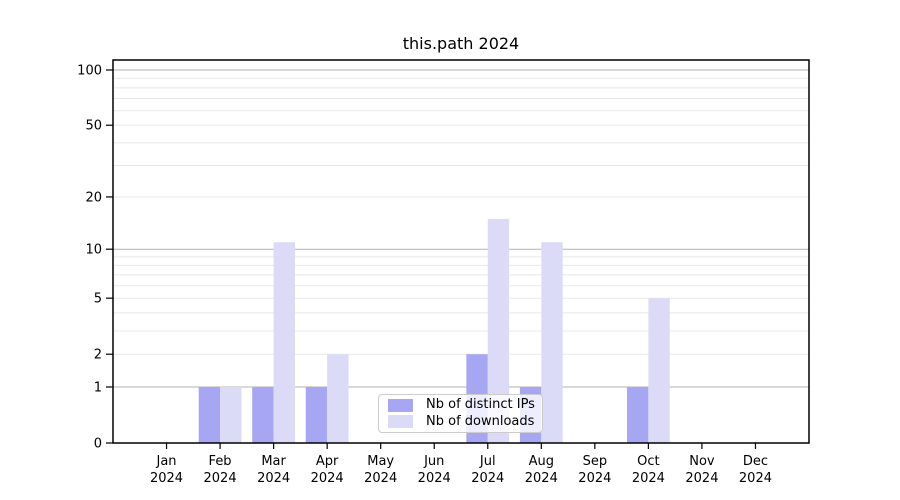 The image size is (900, 500). Describe the element at coordinates (166, 461) in the screenshot. I see `x-tick-label-month: Jan` at that location.